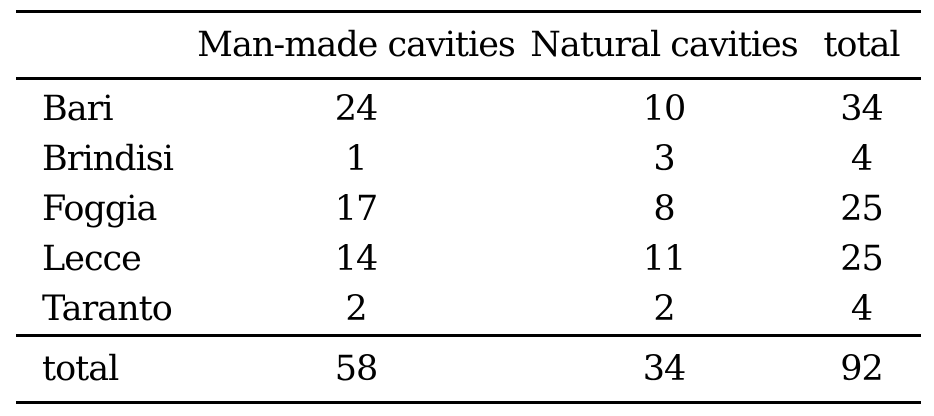 This screenshot has width=934, height=416. I want to click on header-natural-cavities: Natural cavities, so click(664, 45).